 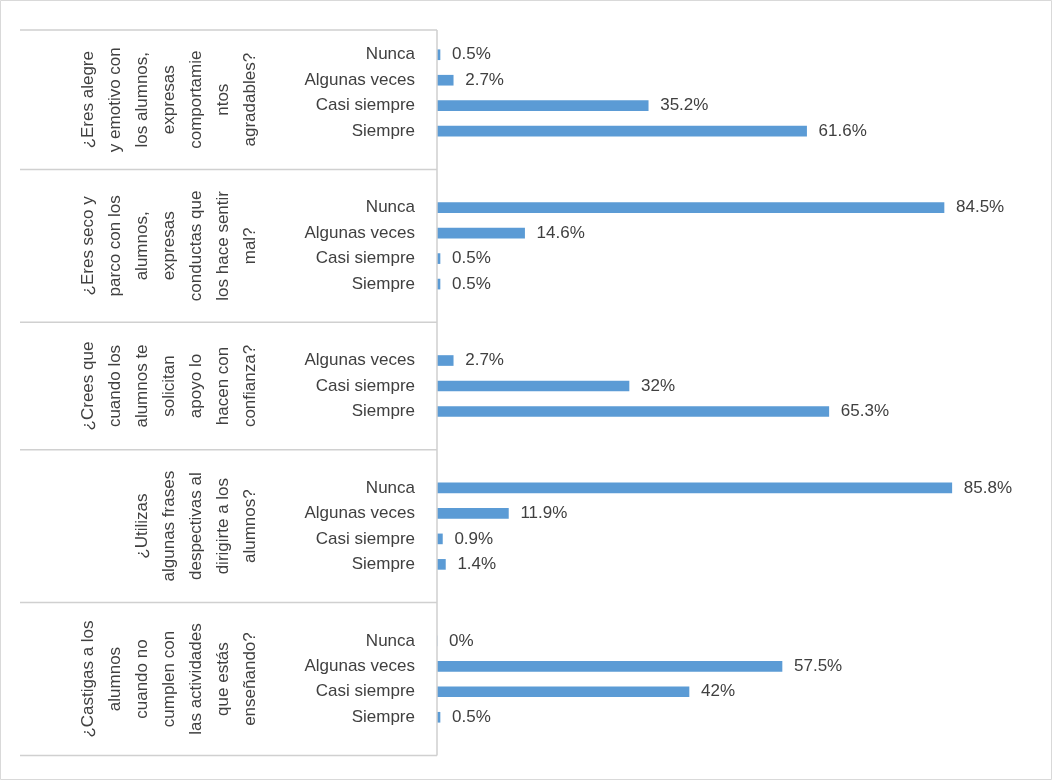 I want to click on data-label: 61.6%, so click(x=842, y=130).